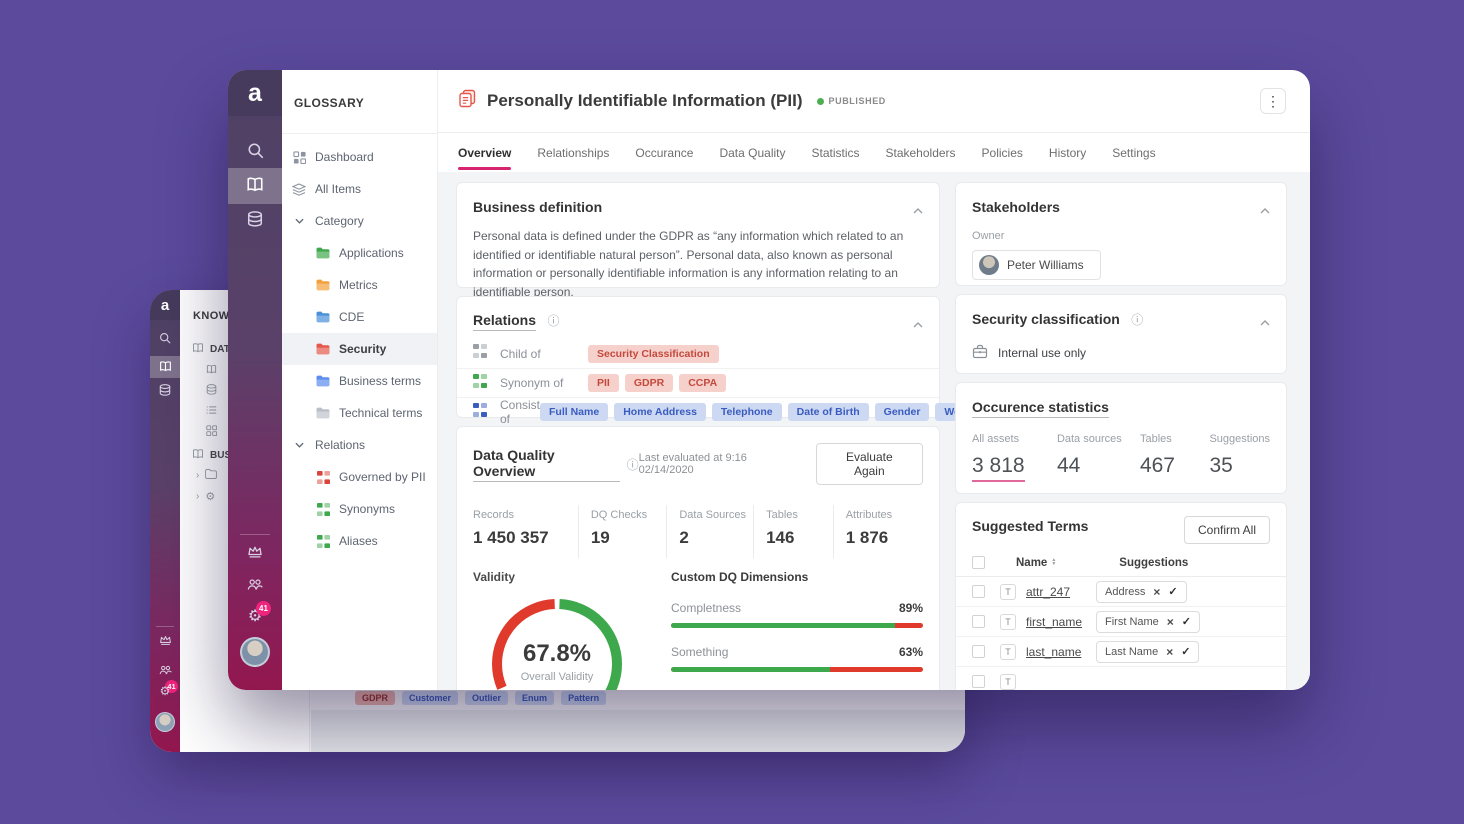  What do you see at coordinates (480, 353) in the screenshot?
I see `relation-squares-icon` at bounding box center [480, 353].